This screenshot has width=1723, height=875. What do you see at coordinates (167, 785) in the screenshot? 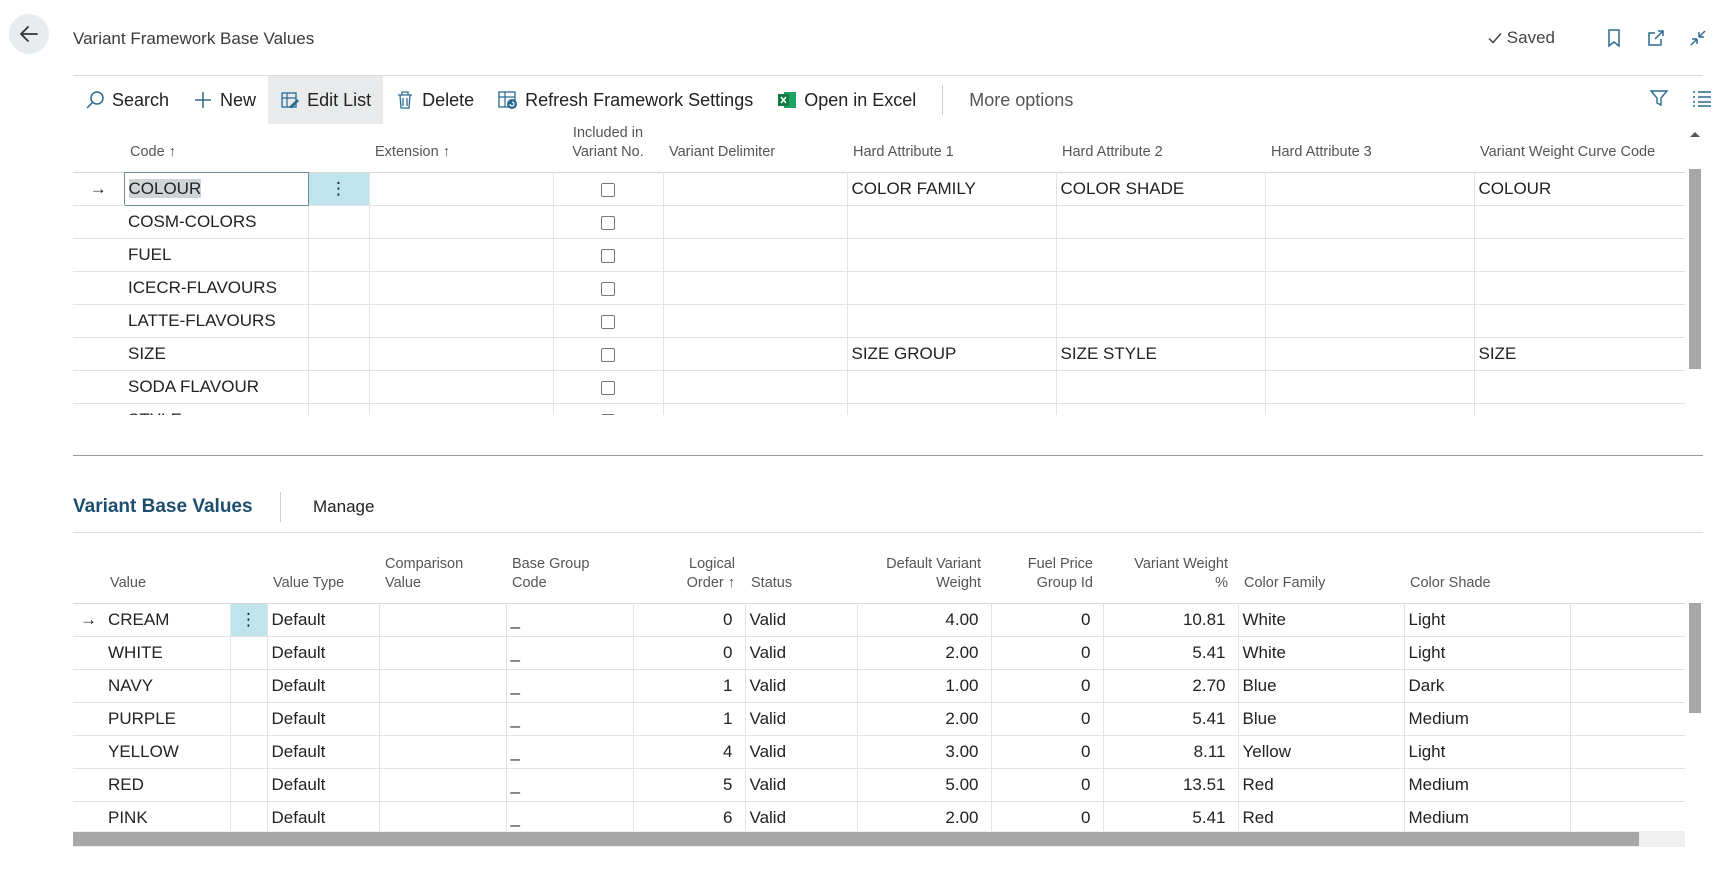
I see `value-cell: RED` at bounding box center [167, 785].